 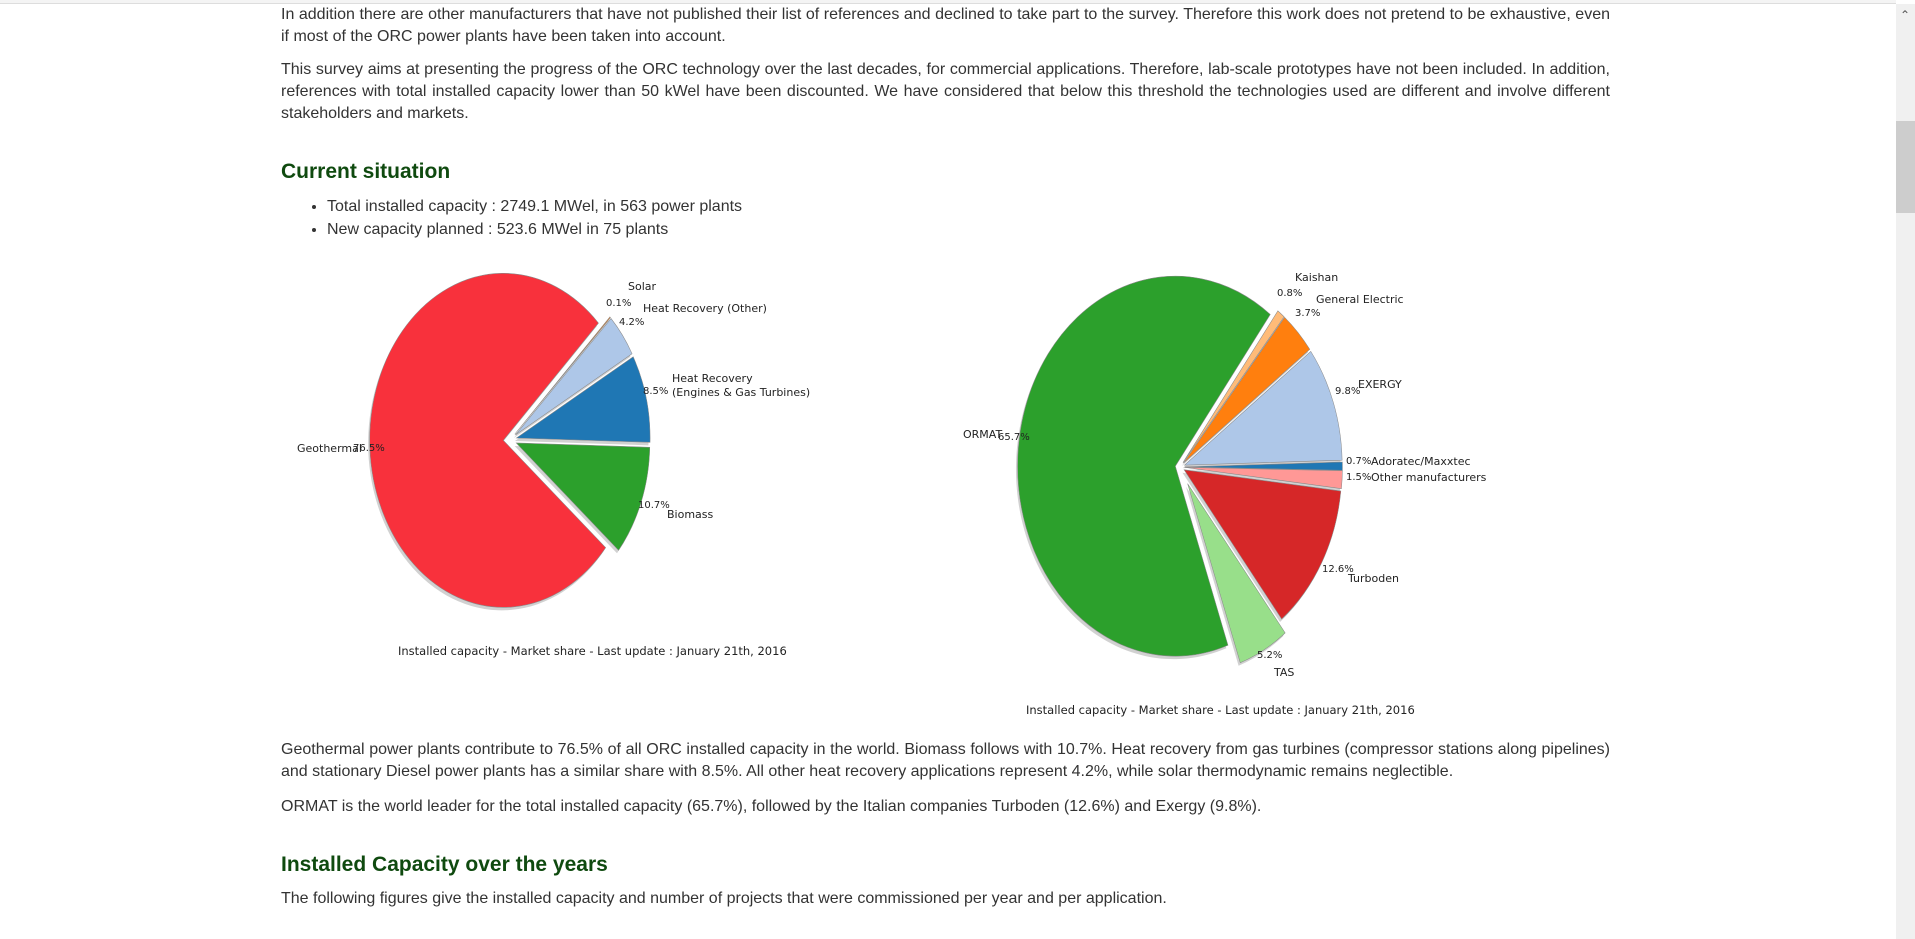 I want to click on pie-slice-solar, so click(x=562, y=375).